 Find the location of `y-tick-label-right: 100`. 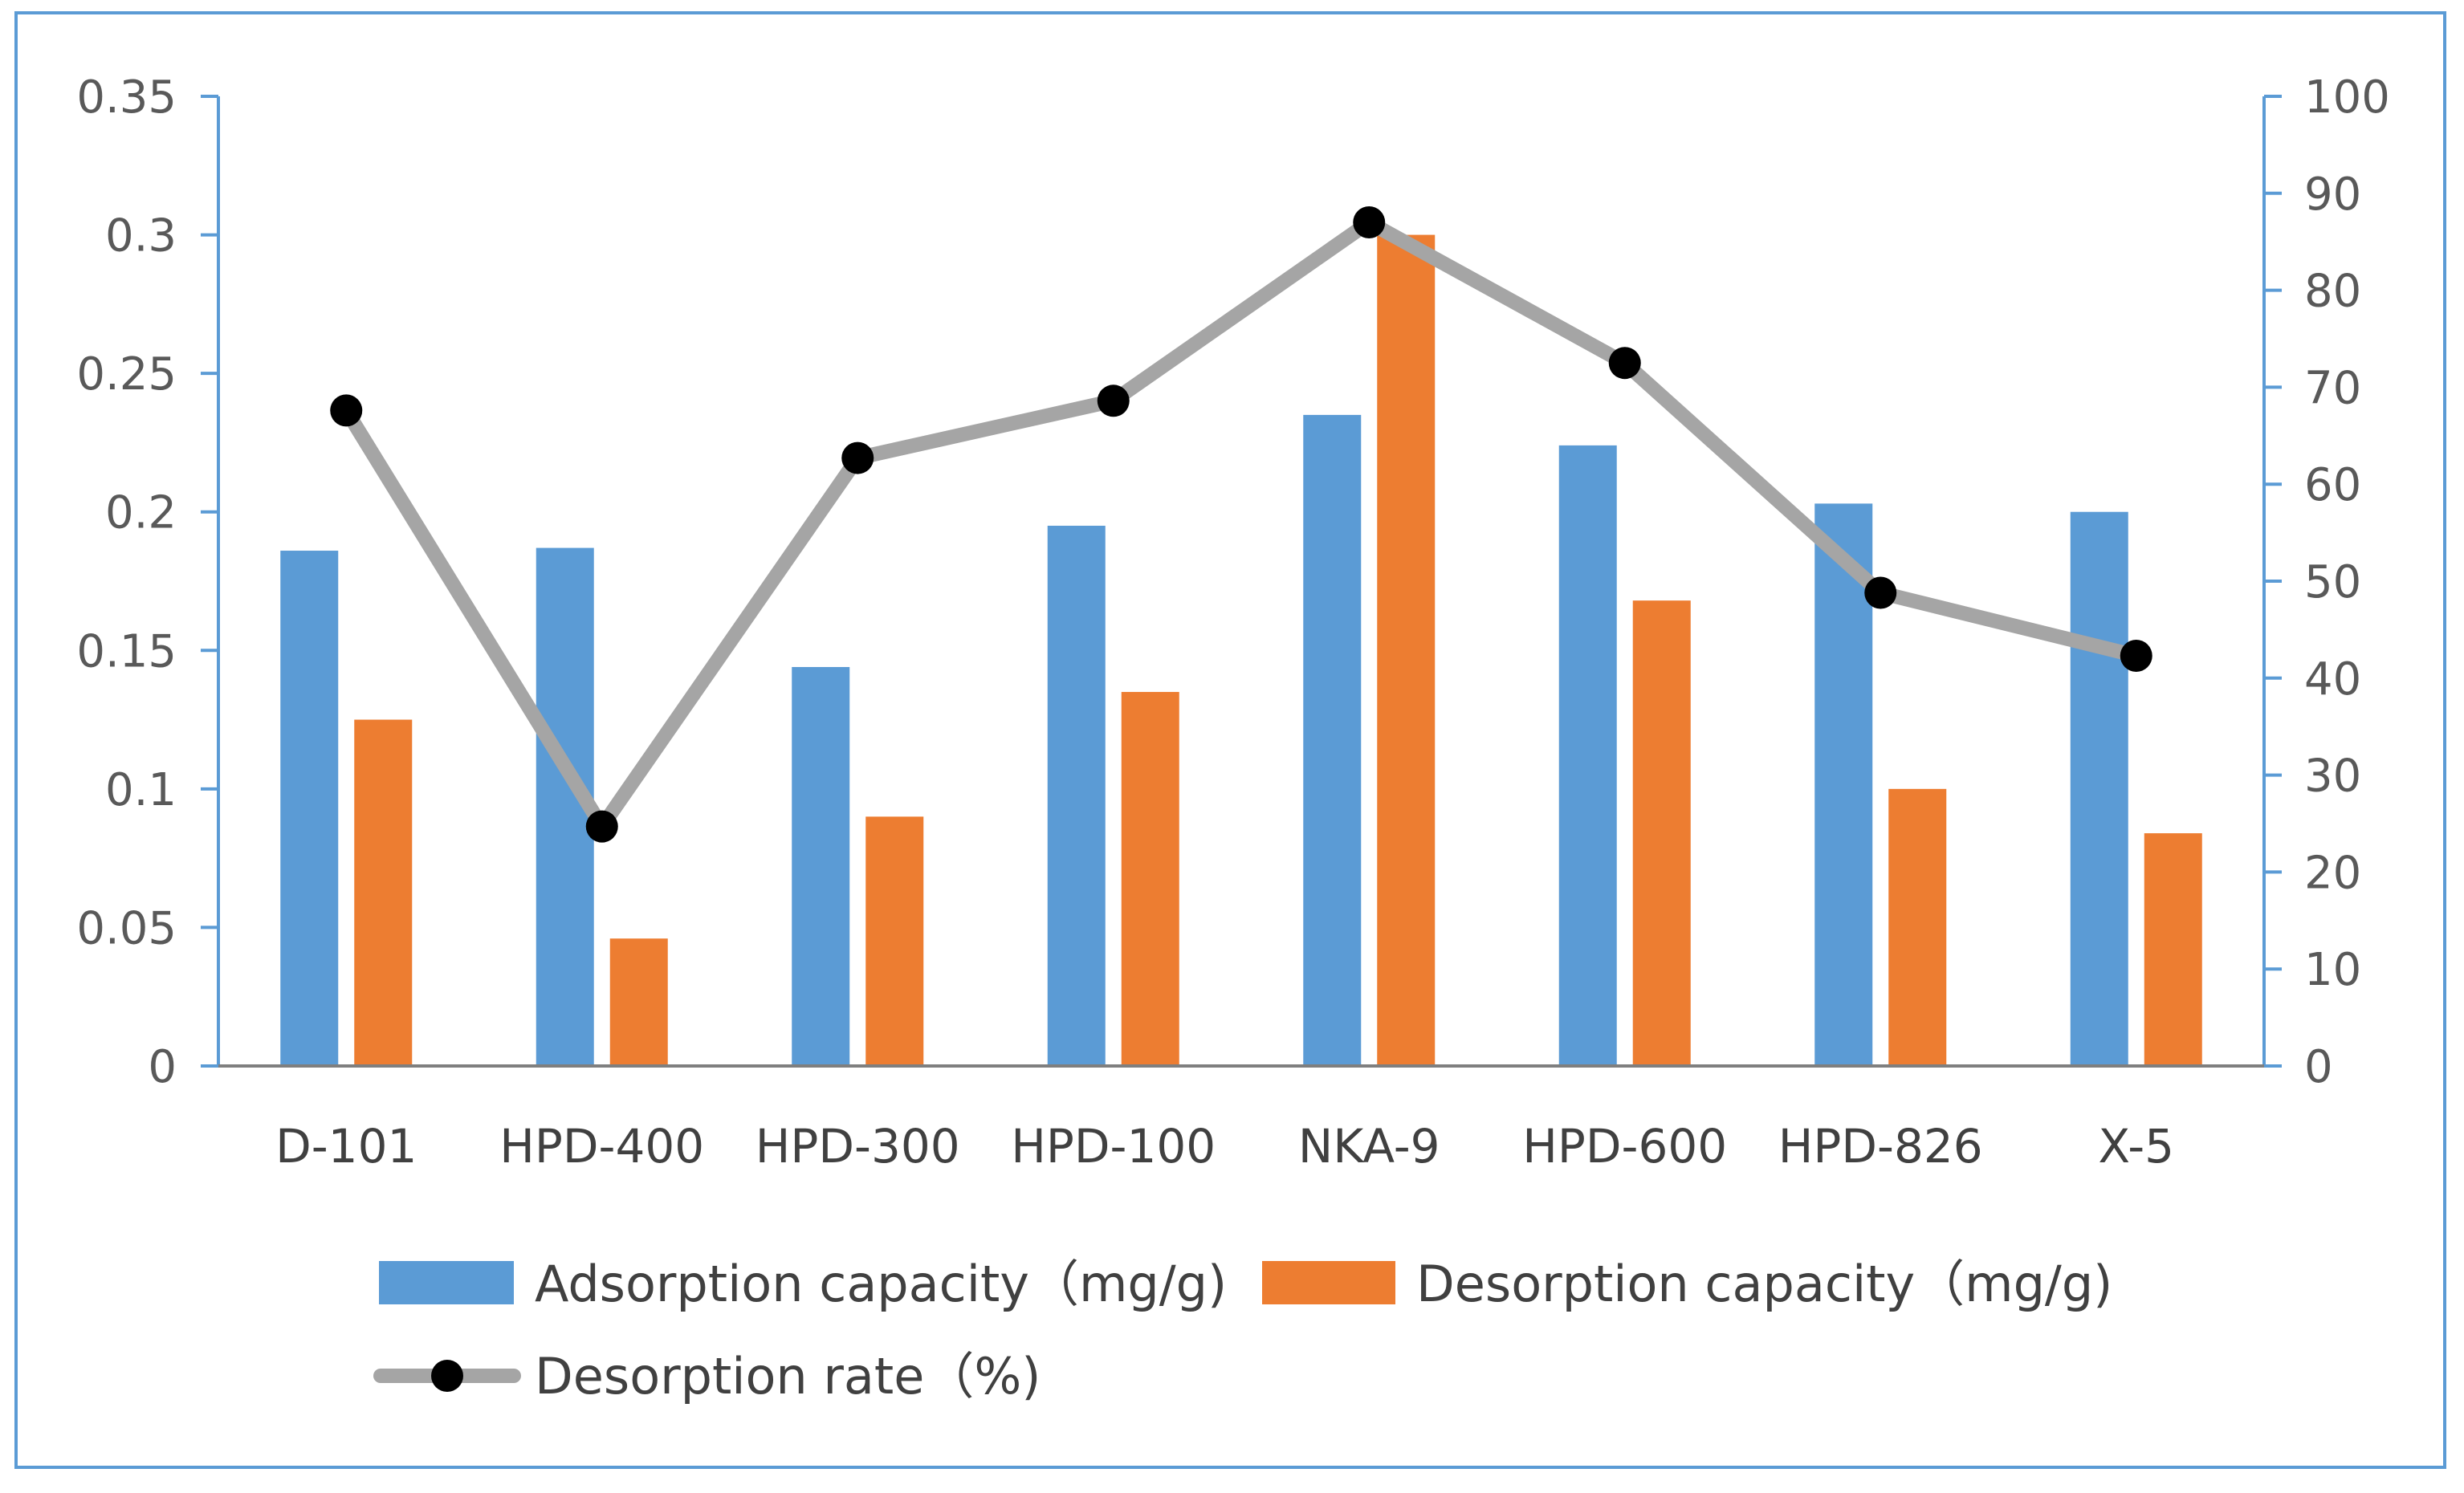

y-tick-label-right: 100 is located at coordinates (2347, 97).